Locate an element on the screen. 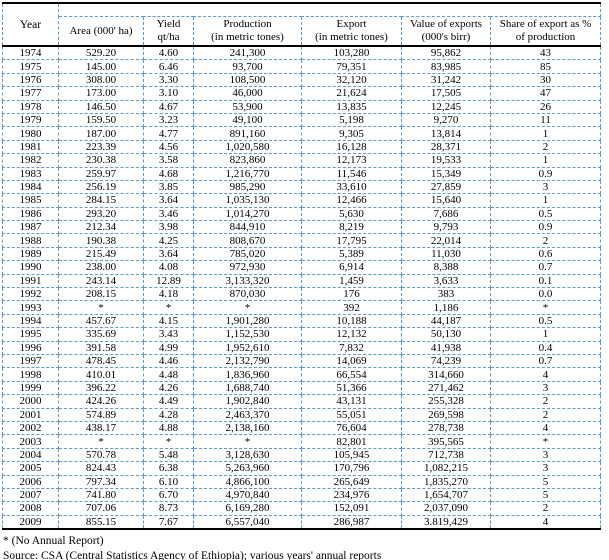 The height and width of the screenshot is (560, 609). table-row: 2002 438.17 4.88 2,138,160 76,604 278,738 4 is located at coordinates (302, 428).